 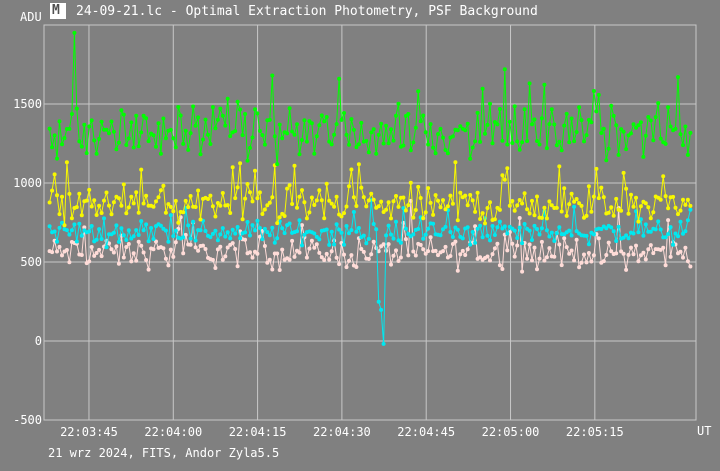 What do you see at coordinates (173, 432) in the screenshot?
I see `x-tick-label: 22:04:00` at bounding box center [173, 432].